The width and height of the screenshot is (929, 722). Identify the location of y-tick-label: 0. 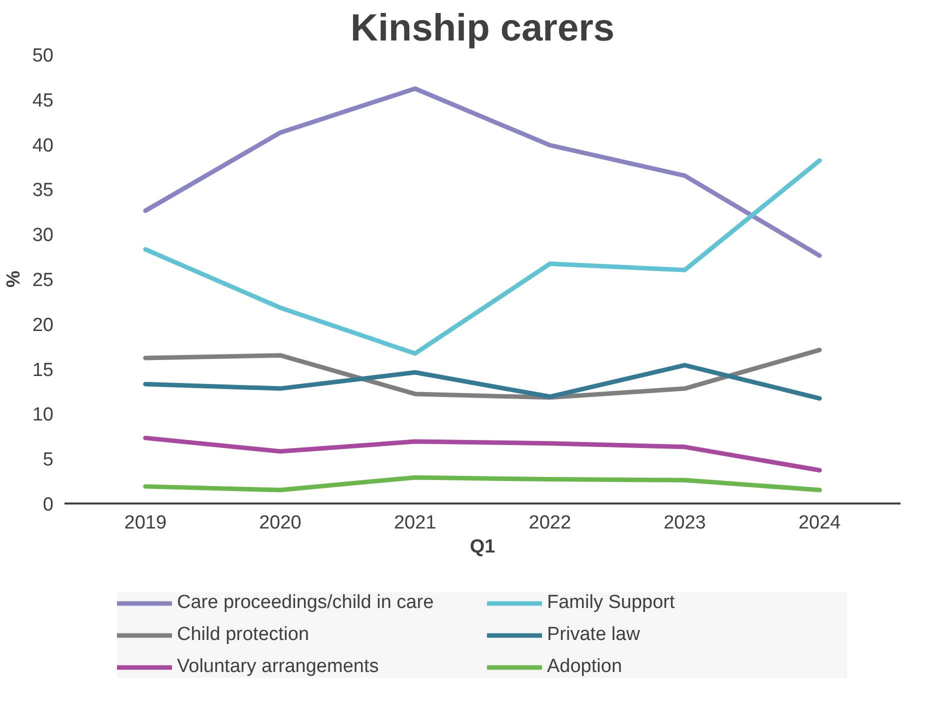
(48, 505).